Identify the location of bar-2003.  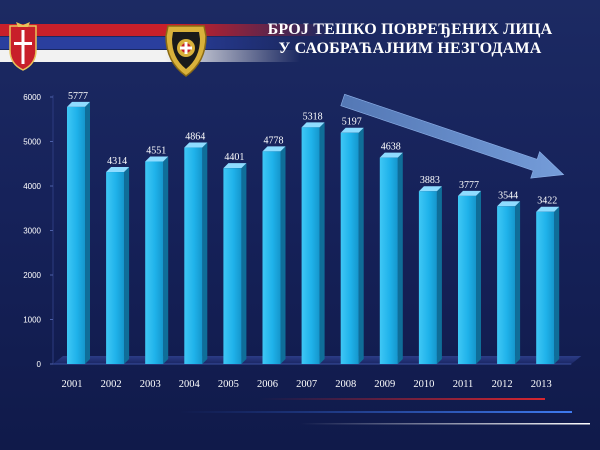
(157, 260).